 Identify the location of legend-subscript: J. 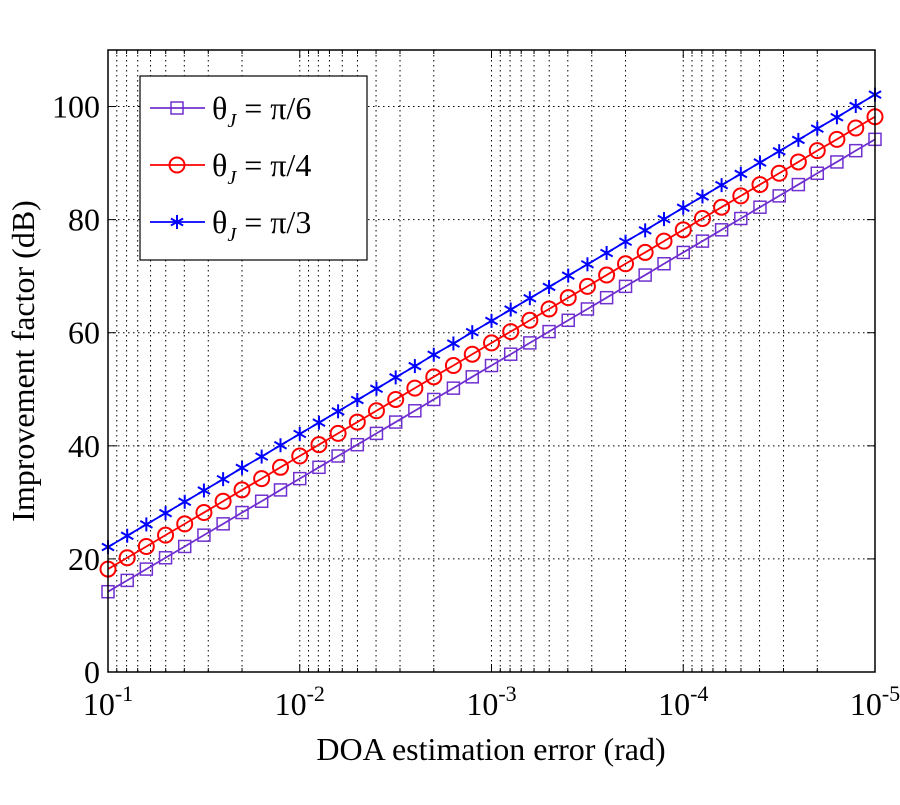
(232, 235).